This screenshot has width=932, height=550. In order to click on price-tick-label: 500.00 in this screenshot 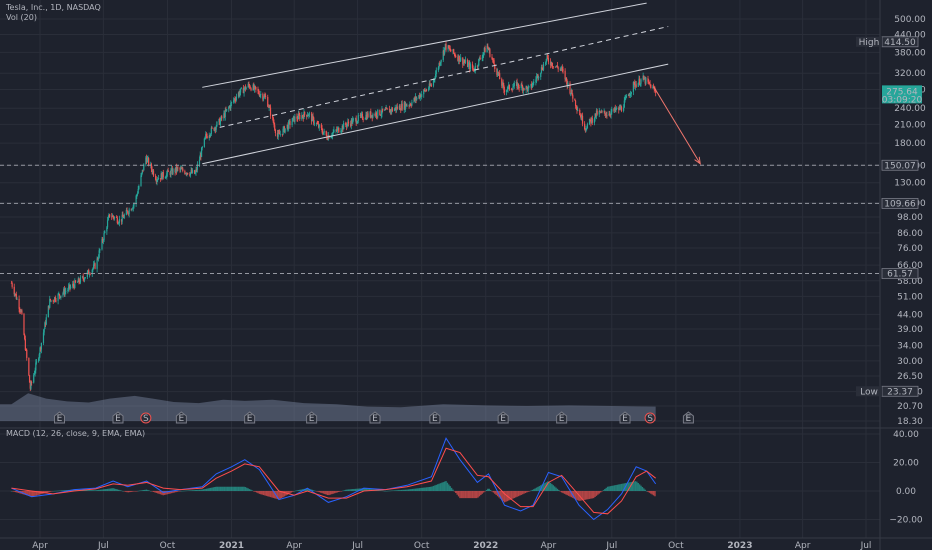, I will do `click(910, 20)`.